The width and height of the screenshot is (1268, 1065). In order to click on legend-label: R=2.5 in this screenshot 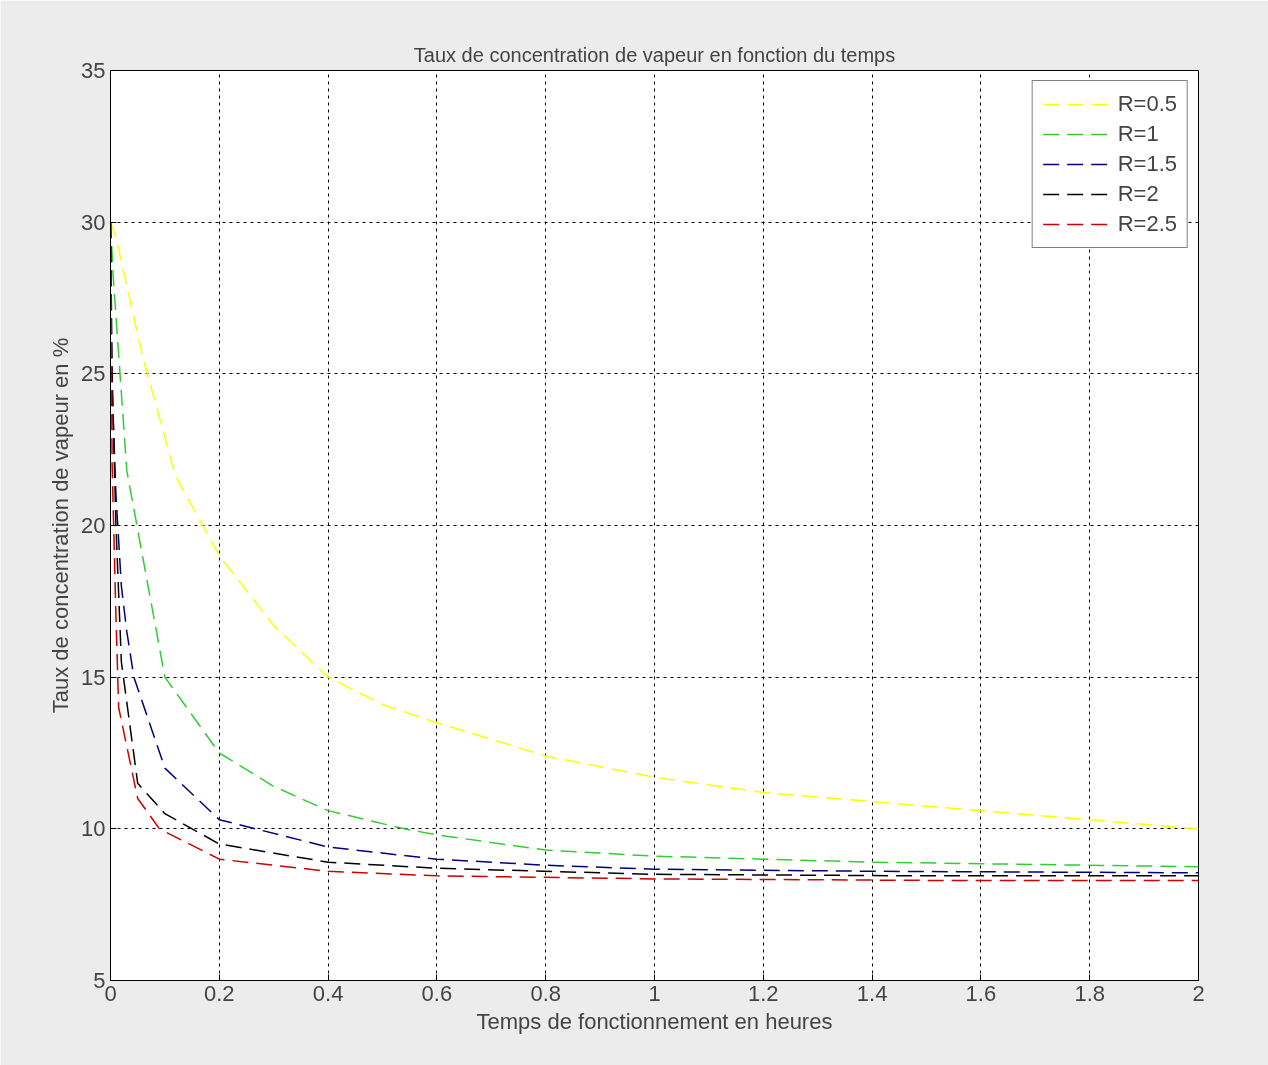, I will do `click(1147, 224)`.